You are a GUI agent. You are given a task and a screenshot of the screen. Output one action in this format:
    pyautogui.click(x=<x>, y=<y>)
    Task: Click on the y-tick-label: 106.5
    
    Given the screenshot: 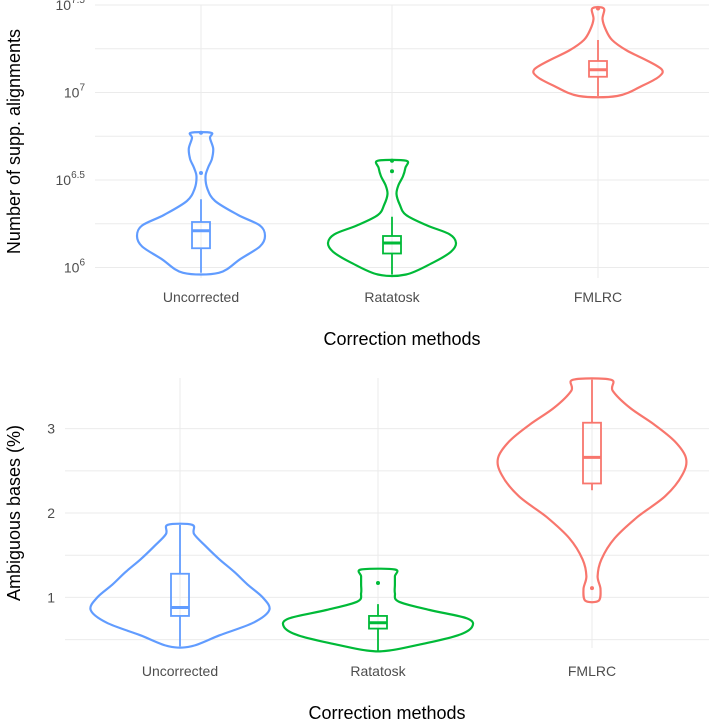 What is the action you would take?
    pyautogui.click(x=71, y=179)
    